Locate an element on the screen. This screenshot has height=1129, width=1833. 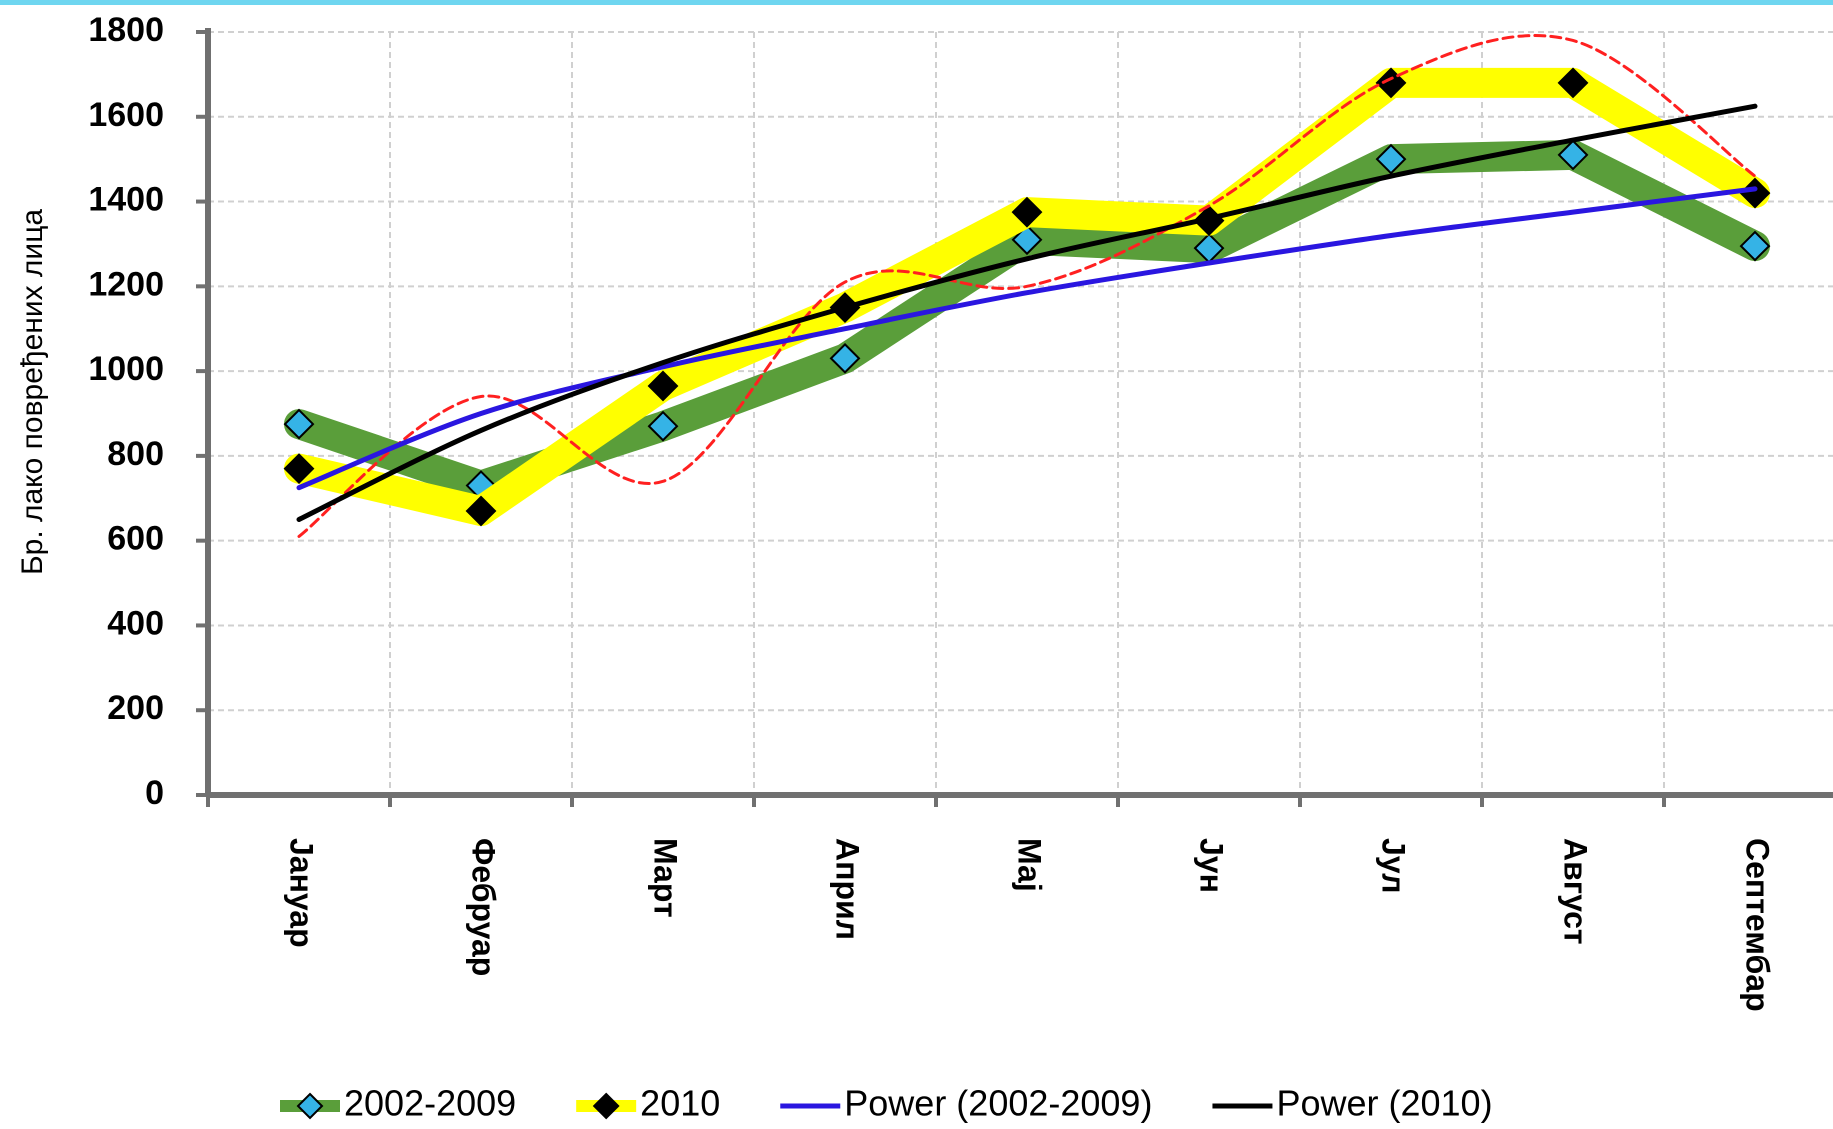
x-tick-label: Мај is located at coordinates (1030, 865).